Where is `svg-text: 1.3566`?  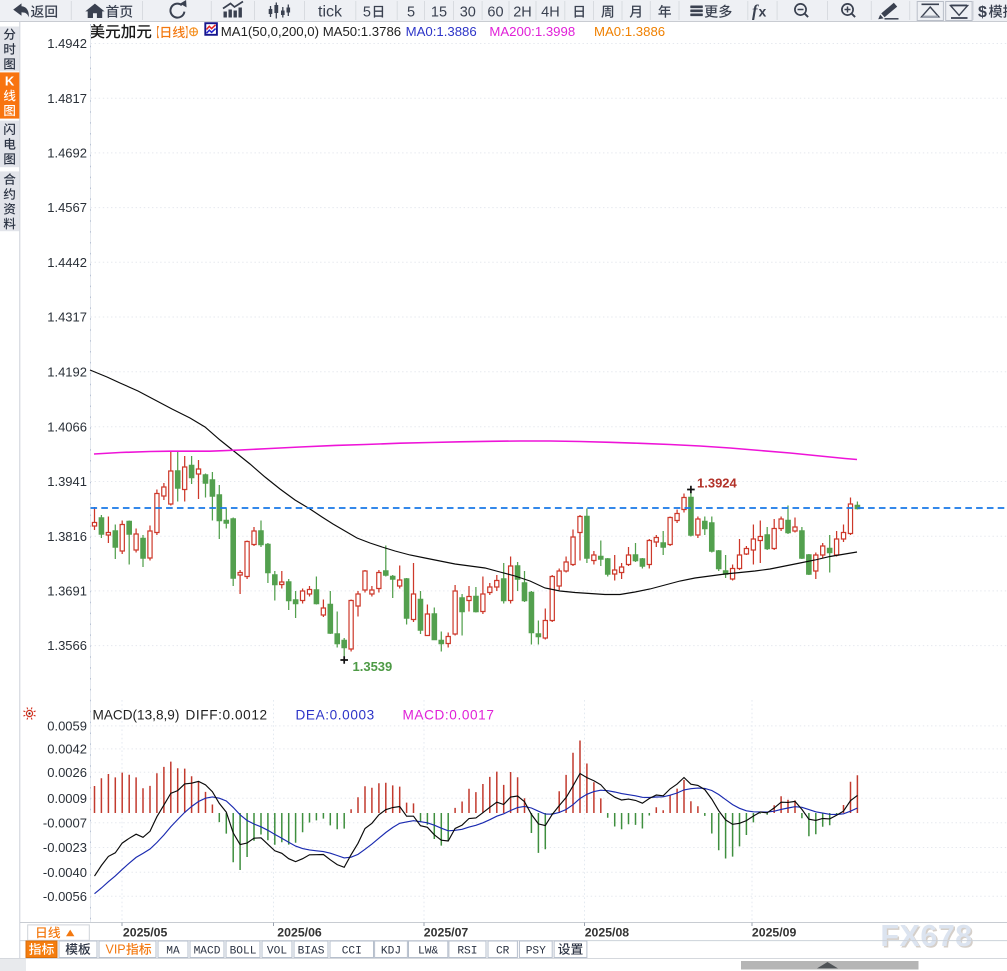
svg-text: 1.3566 is located at coordinates (67, 645).